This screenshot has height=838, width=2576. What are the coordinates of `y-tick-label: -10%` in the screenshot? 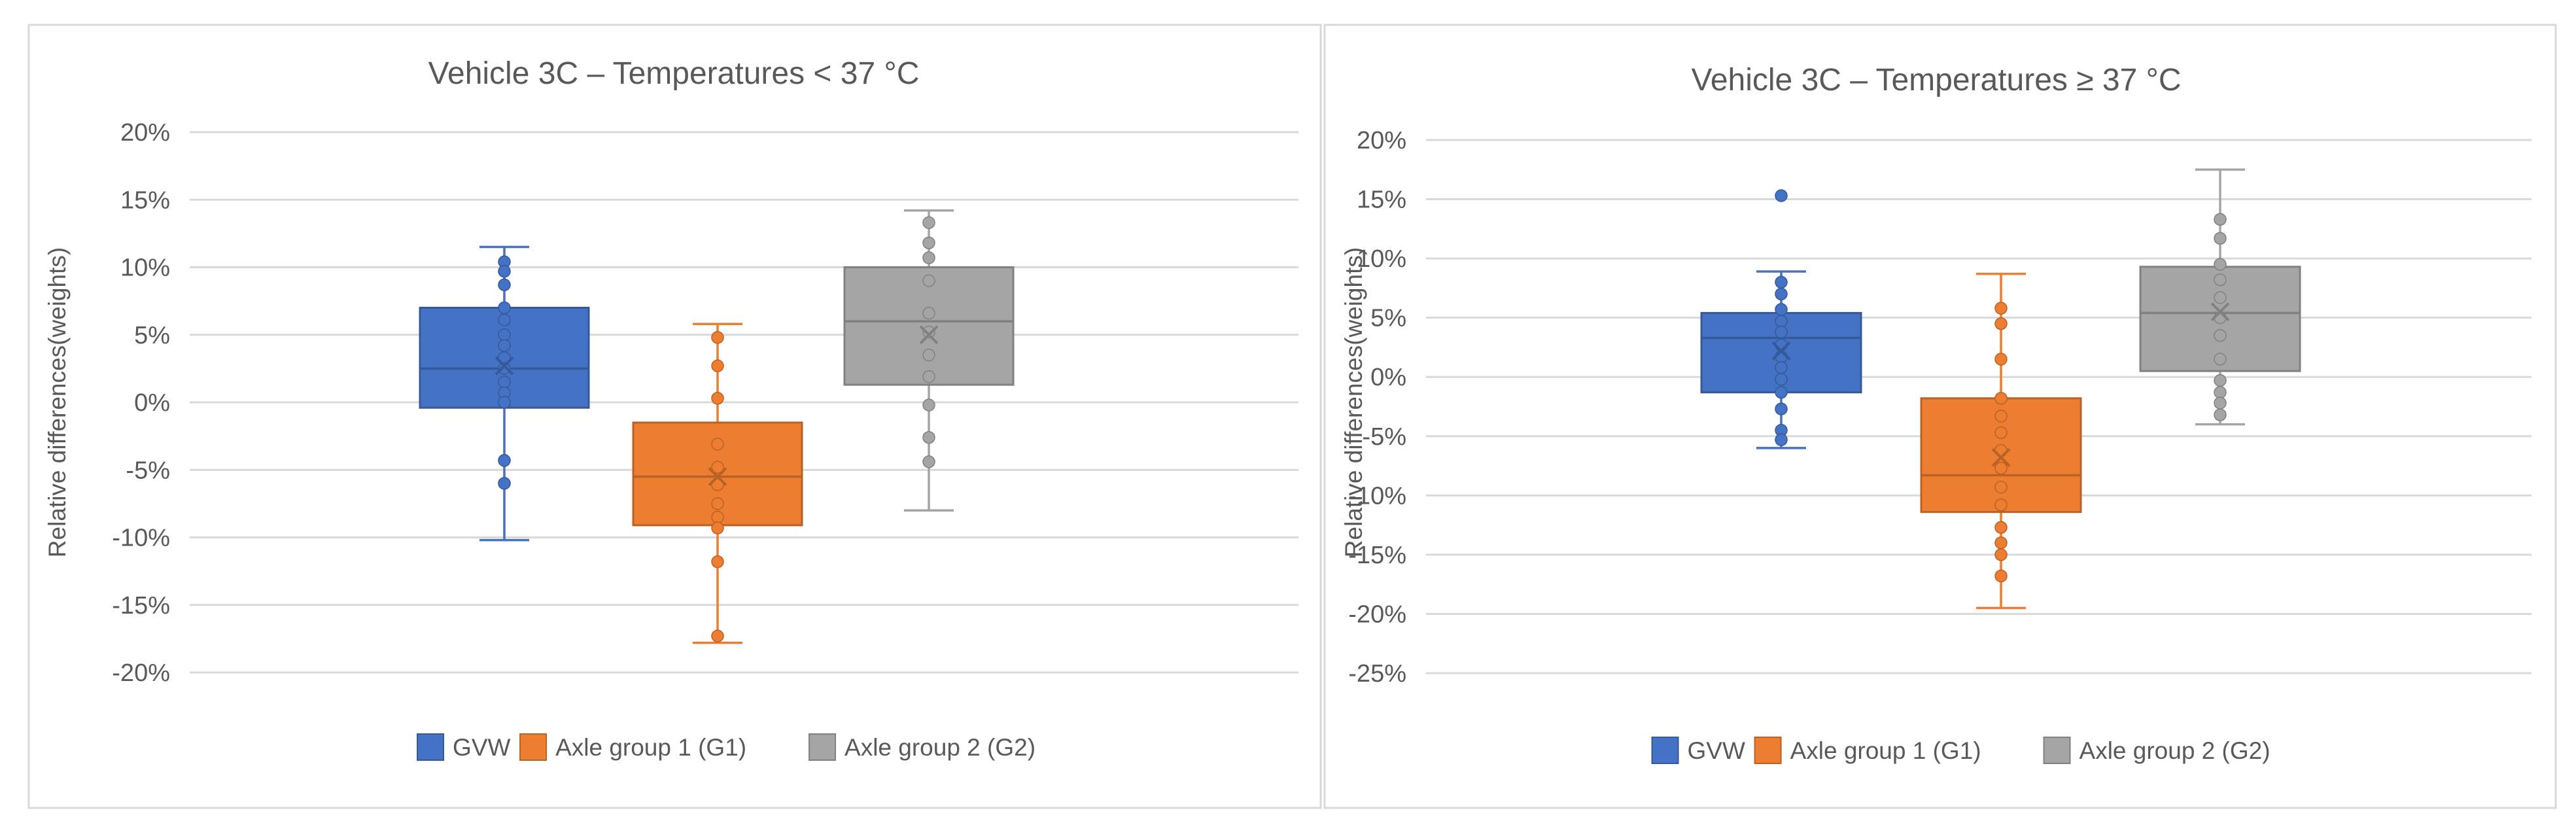 It's located at (141, 538).